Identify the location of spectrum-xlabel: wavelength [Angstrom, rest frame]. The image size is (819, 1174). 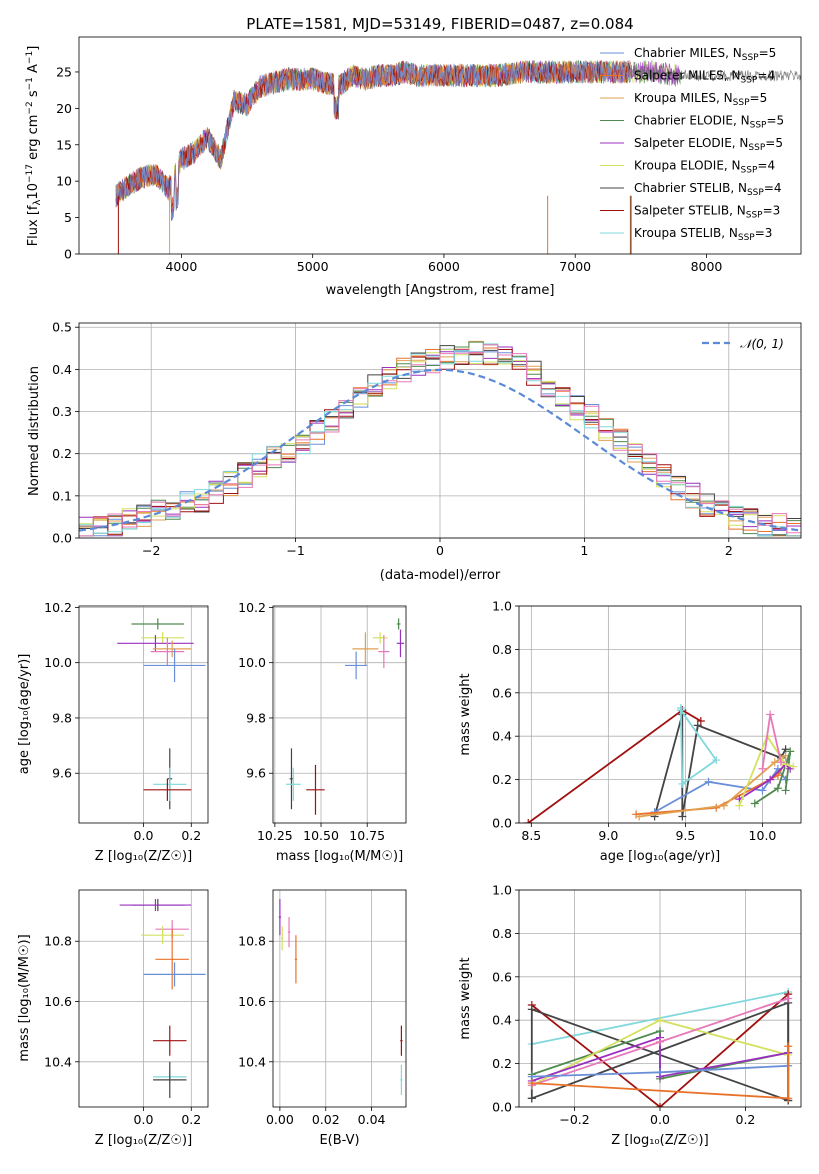
(440, 290).